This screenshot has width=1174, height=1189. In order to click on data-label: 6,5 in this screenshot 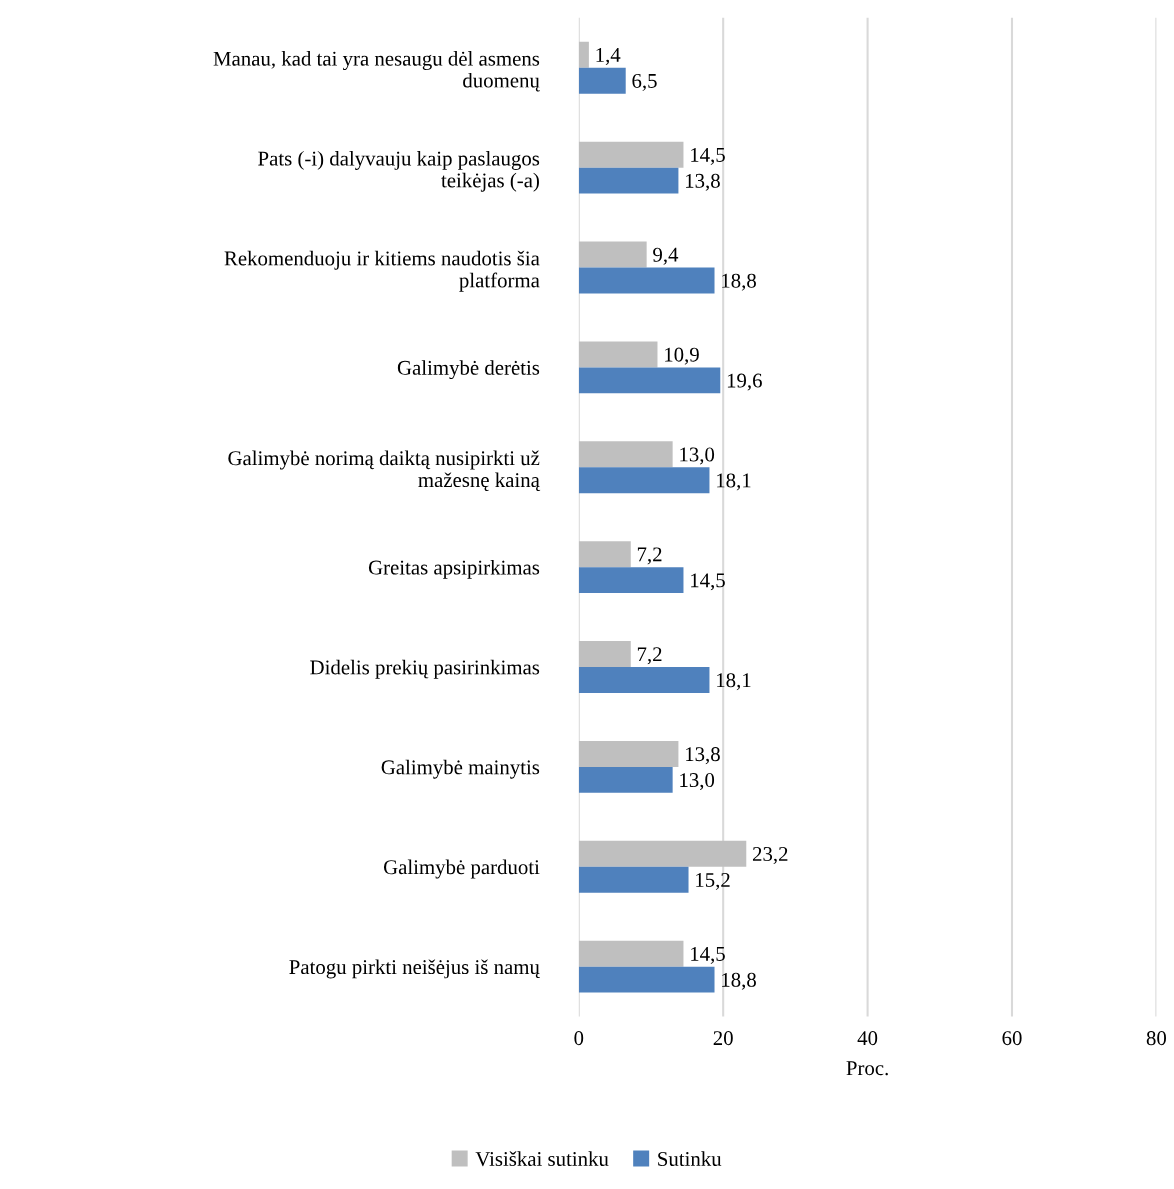, I will do `click(644, 82)`.